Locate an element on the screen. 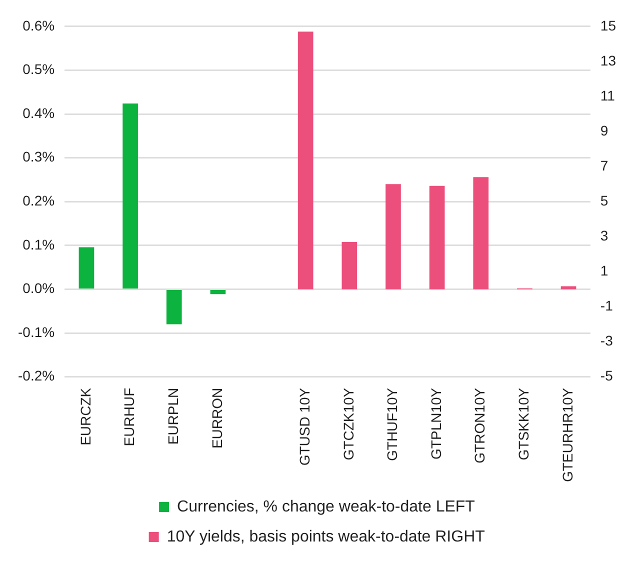 Image resolution: width=638 pixels, height=563 pixels. y-tick-label: 0.4% is located at coordinates (38, 112).